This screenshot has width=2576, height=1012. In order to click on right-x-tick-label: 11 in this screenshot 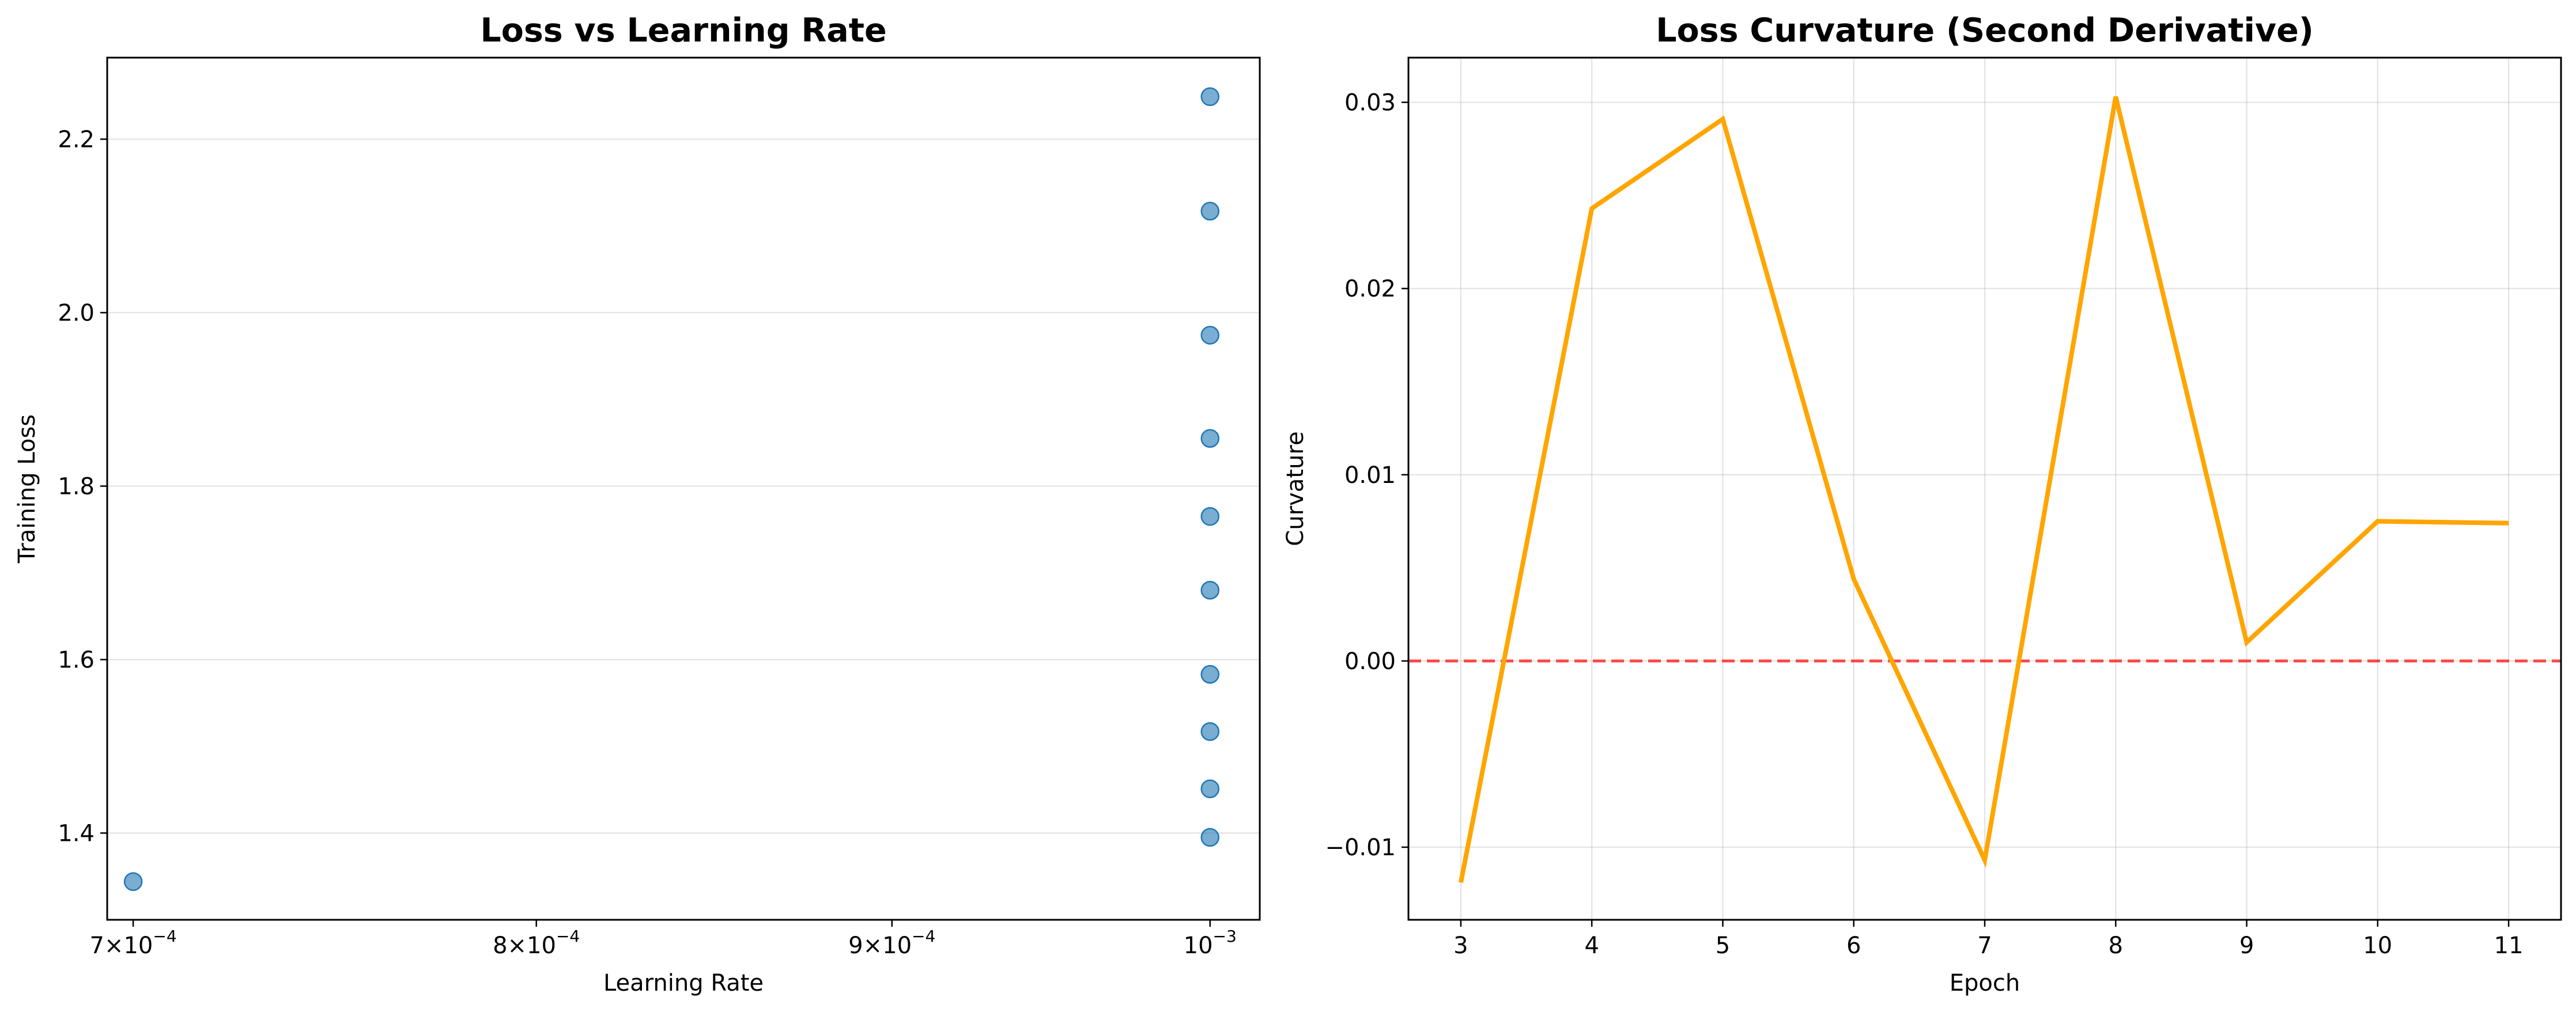, I will do `click(2509, 945)`.